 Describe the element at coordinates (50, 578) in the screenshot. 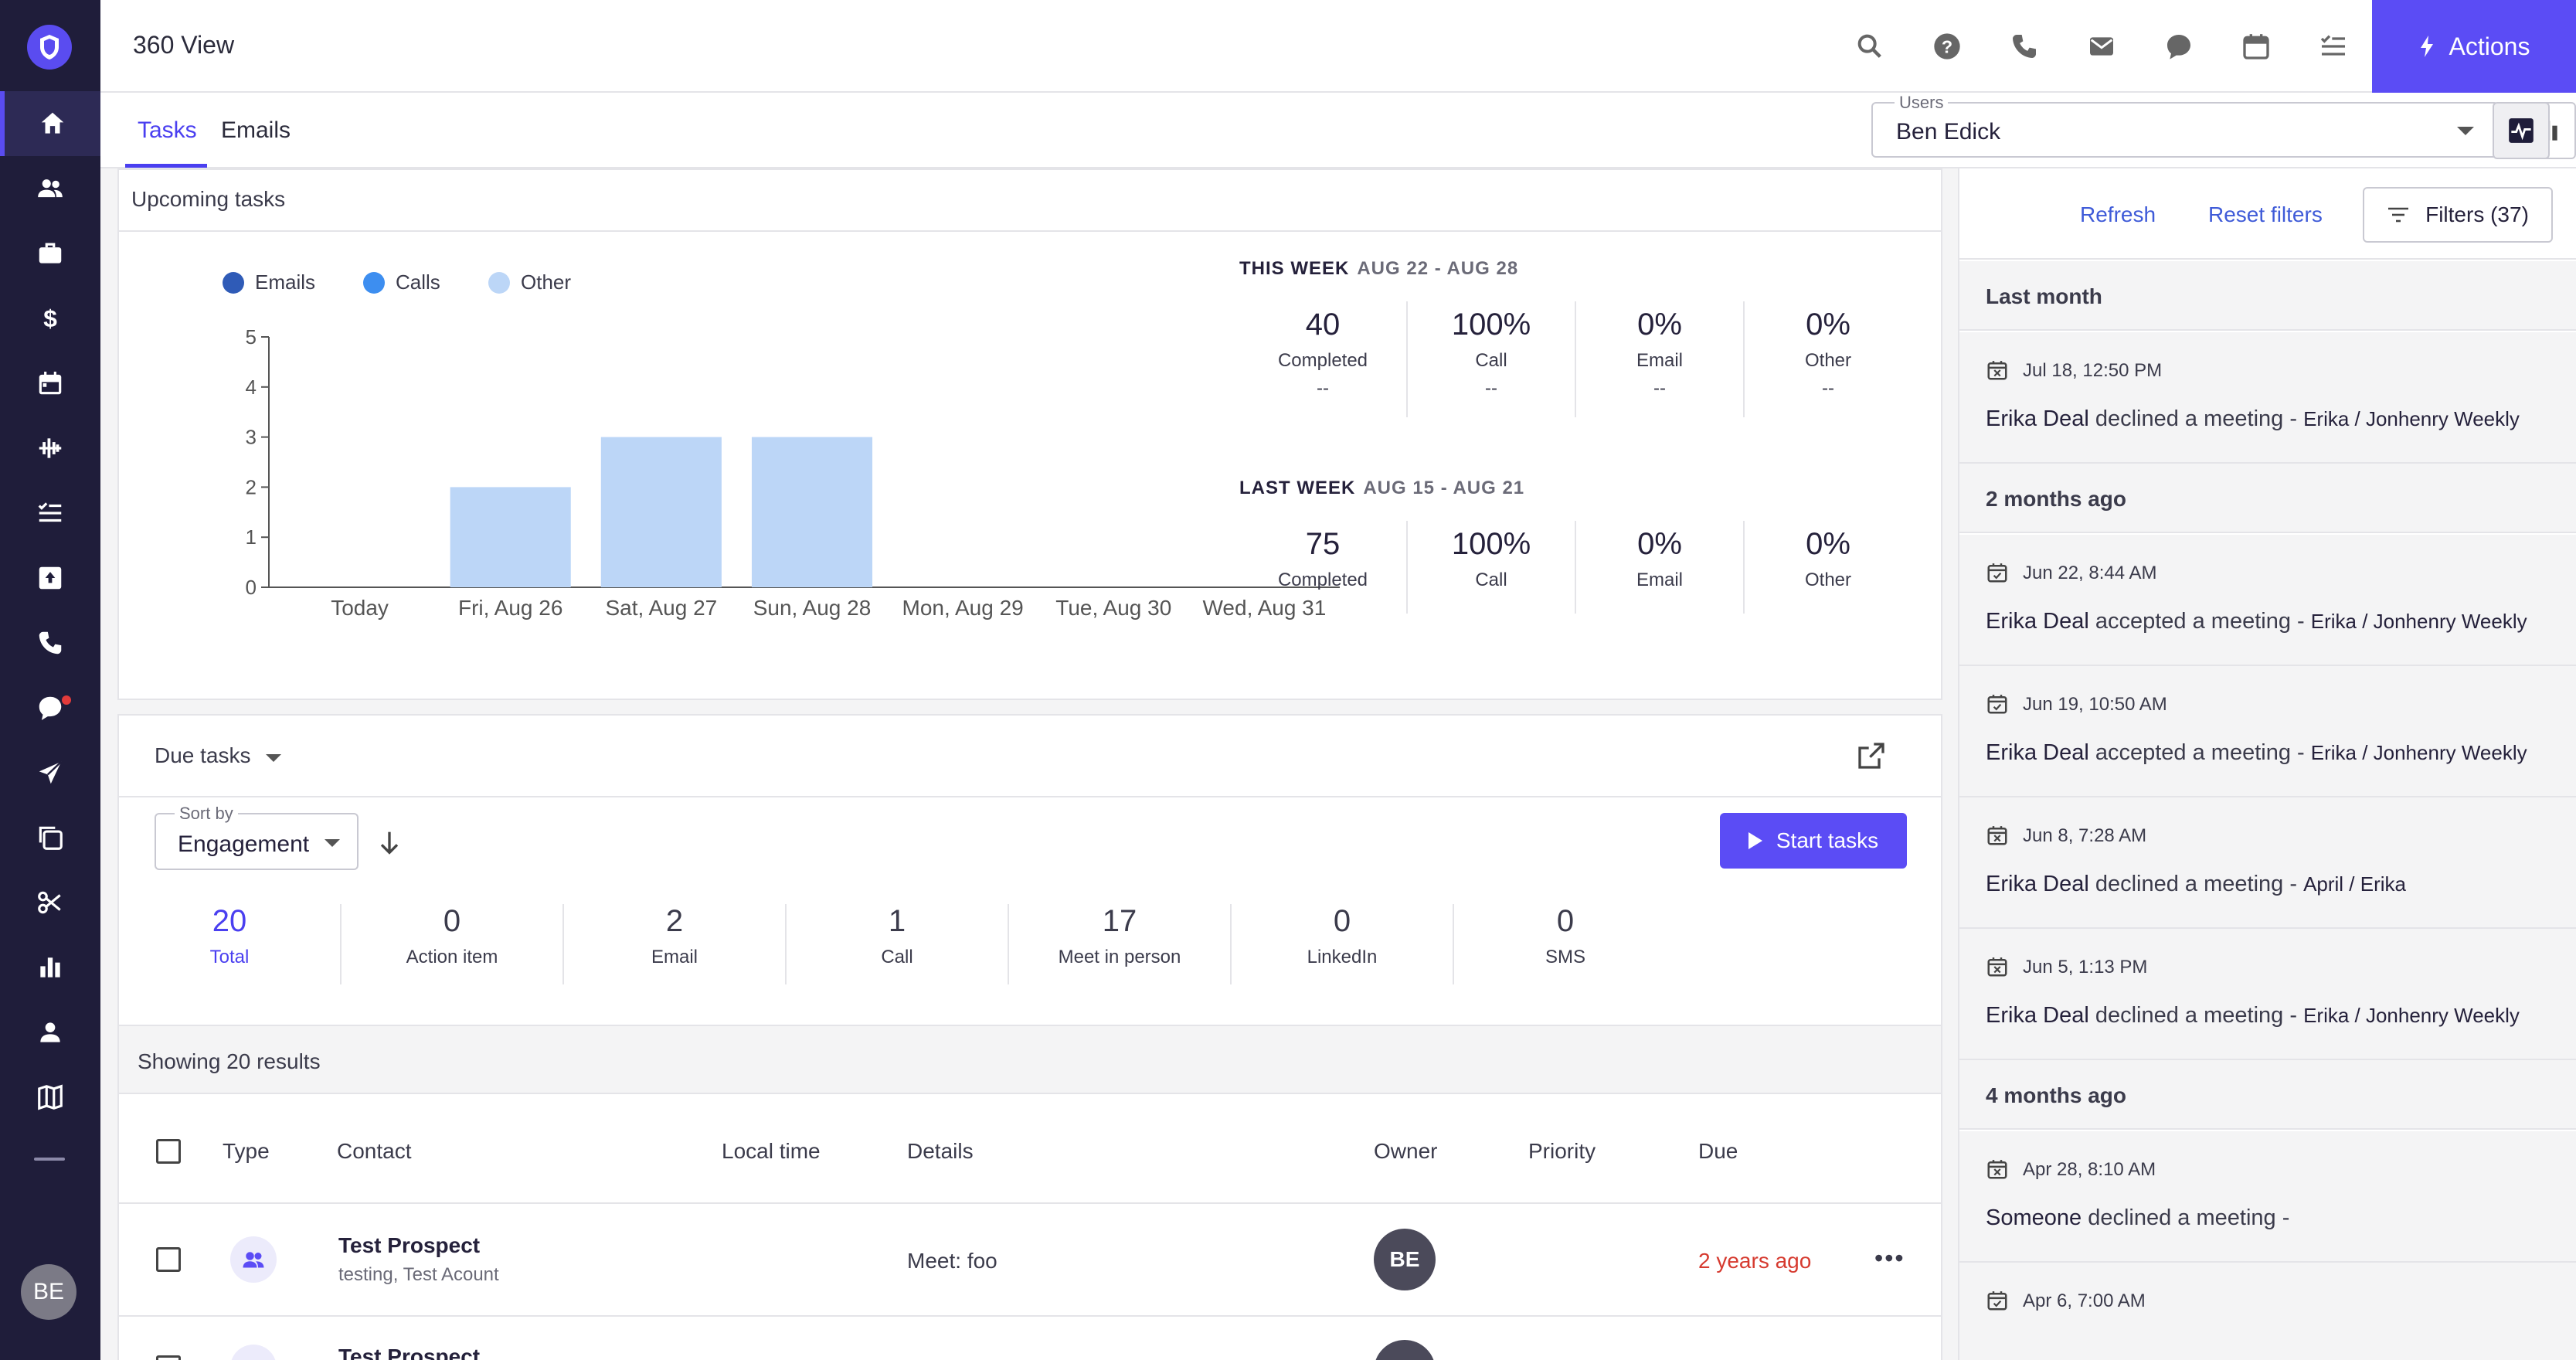

I see `sidebar-item-upload-box` at that location.